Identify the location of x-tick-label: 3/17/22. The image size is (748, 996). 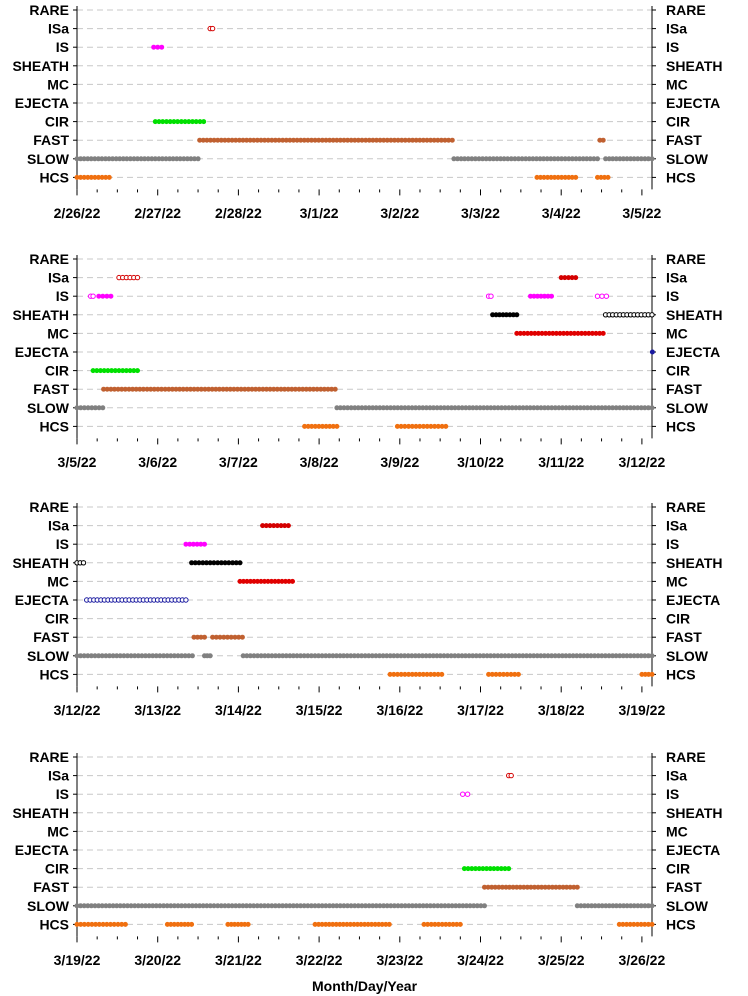
(480, 710).